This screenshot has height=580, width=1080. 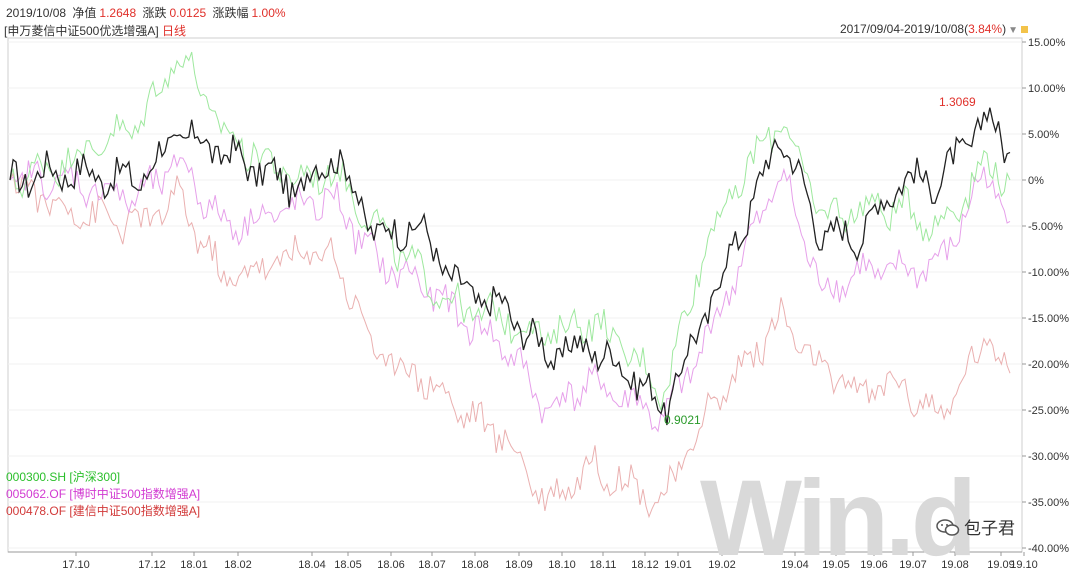 What do you see at coordinates (238, 565) in the screenshot?
I see `x-tick-label: 18.02` at bounding box center [238, 565].